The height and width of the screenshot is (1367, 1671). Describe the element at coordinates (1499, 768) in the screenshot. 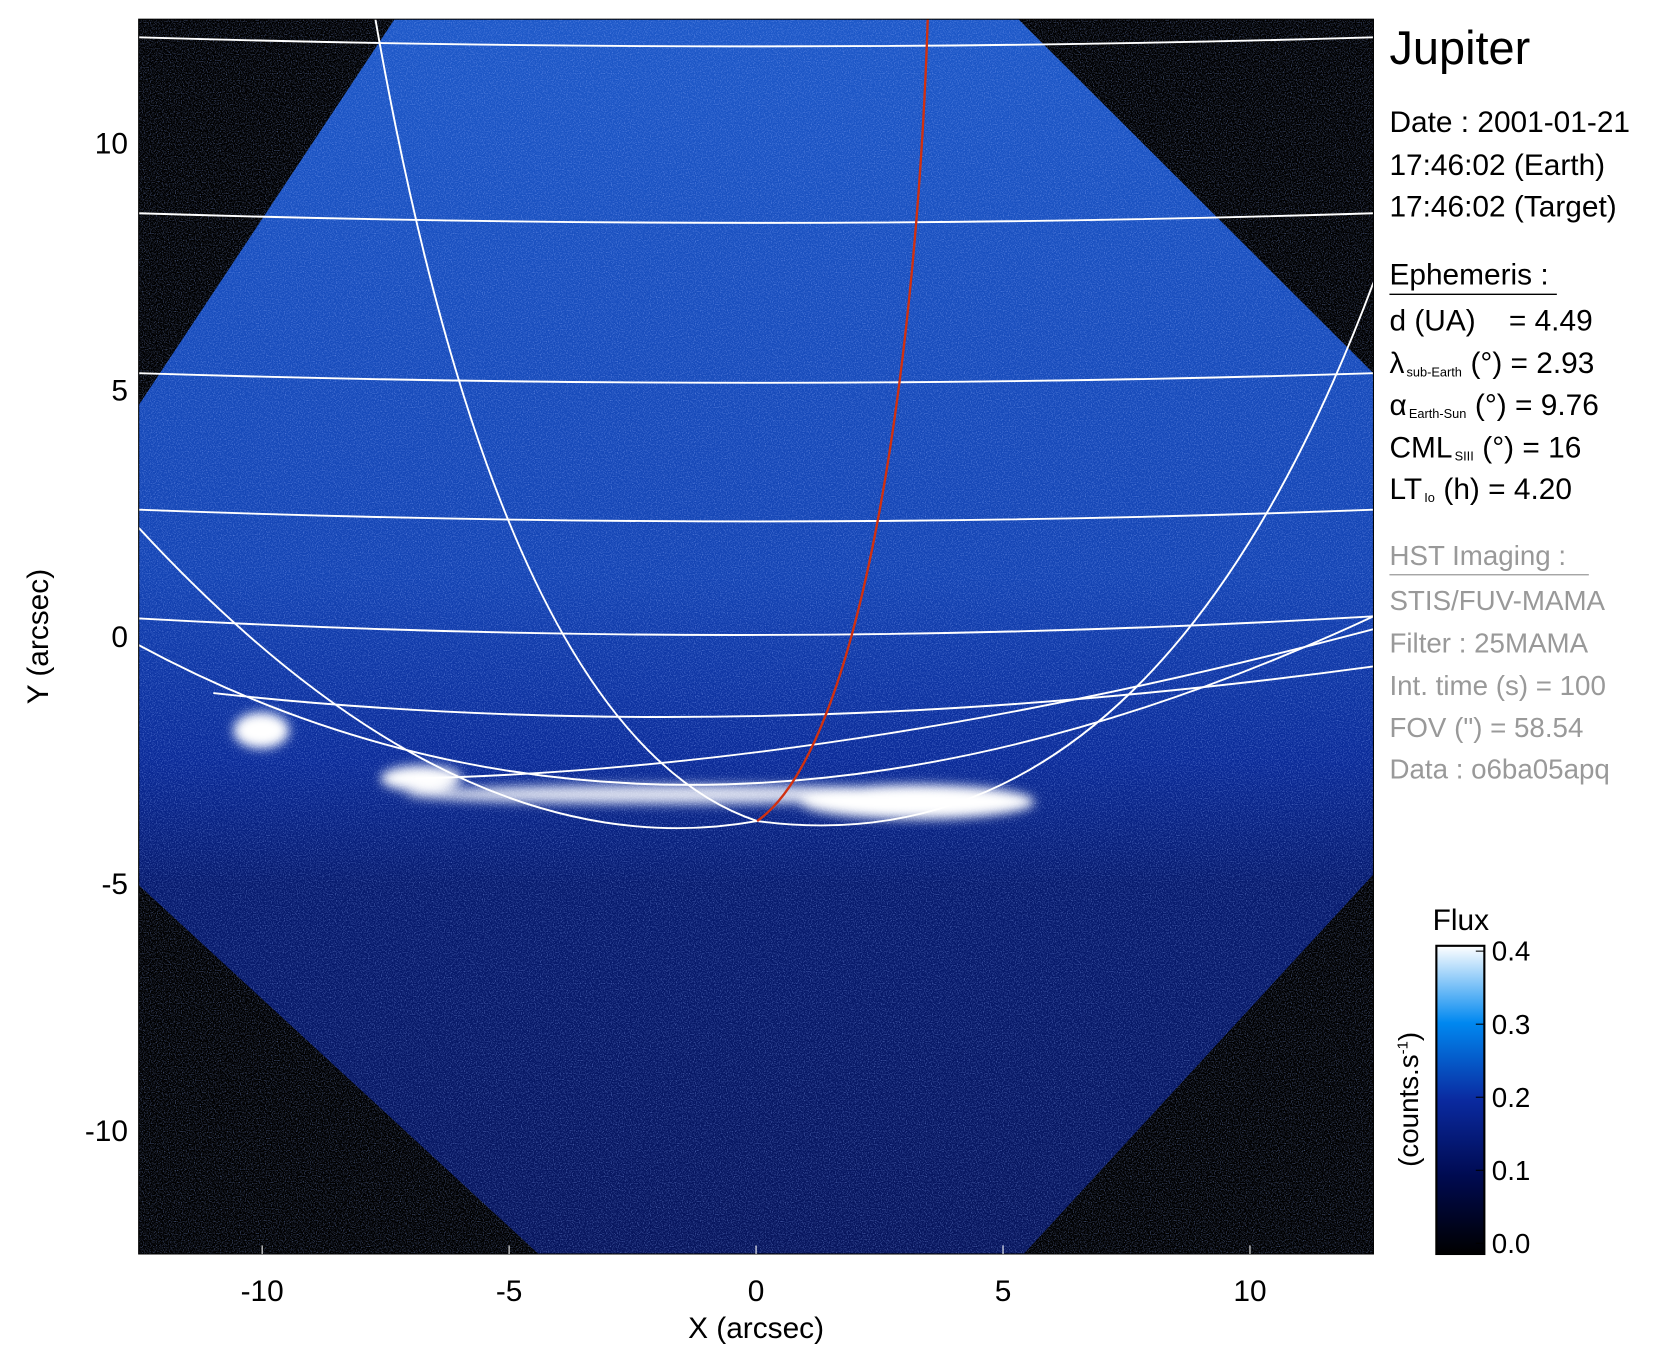

I see `dataset-id: Data : o6ba05apq` at that location.